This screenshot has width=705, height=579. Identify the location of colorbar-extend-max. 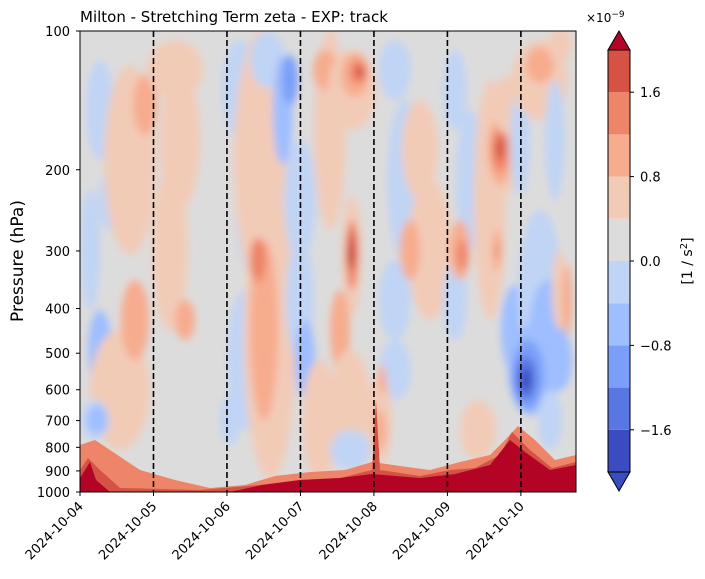
(619, 40).